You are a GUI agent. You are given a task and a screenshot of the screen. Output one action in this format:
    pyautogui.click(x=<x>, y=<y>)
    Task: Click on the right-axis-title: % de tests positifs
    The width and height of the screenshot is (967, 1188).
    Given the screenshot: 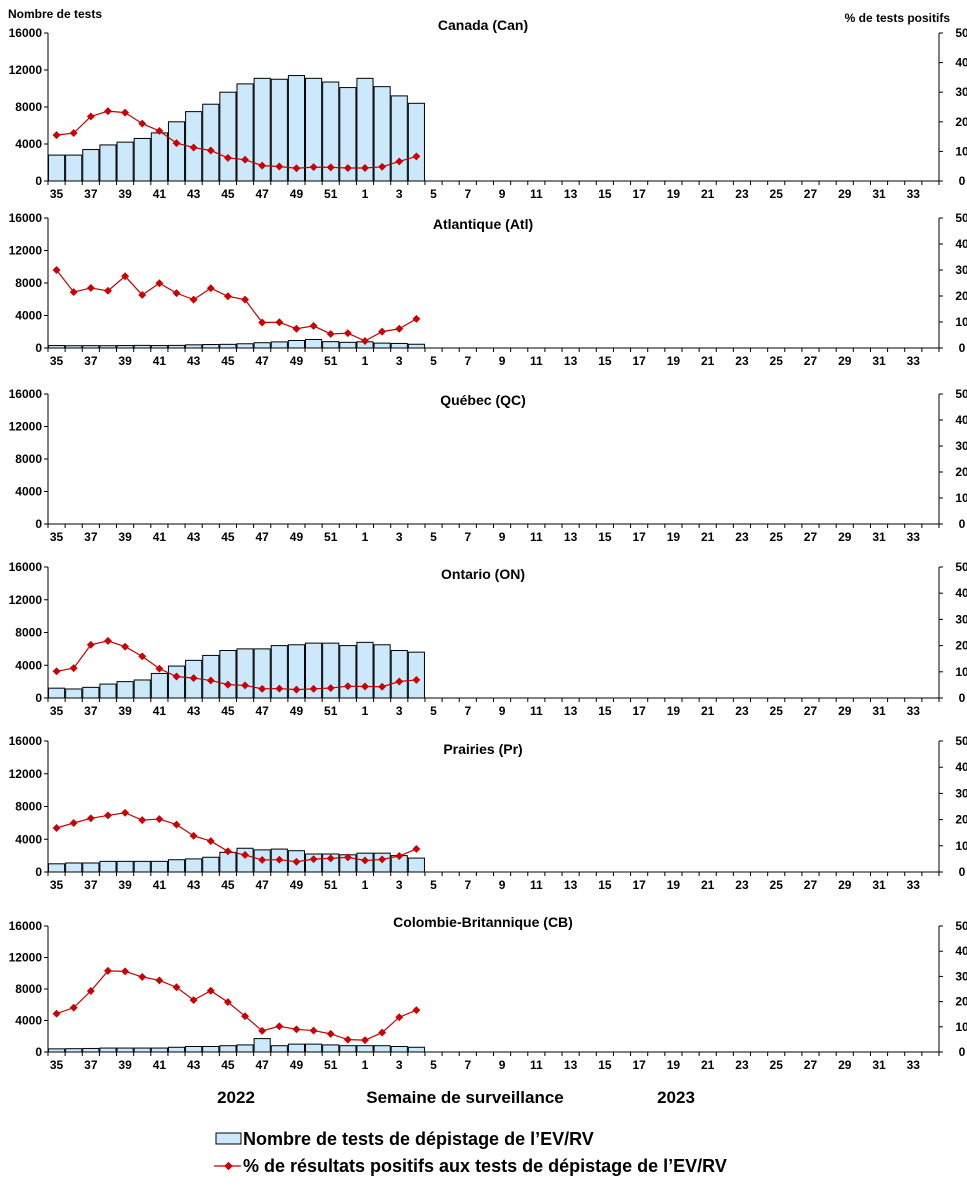 What is the action you would take?
    pyautogui.click(x=898, y=18)
    